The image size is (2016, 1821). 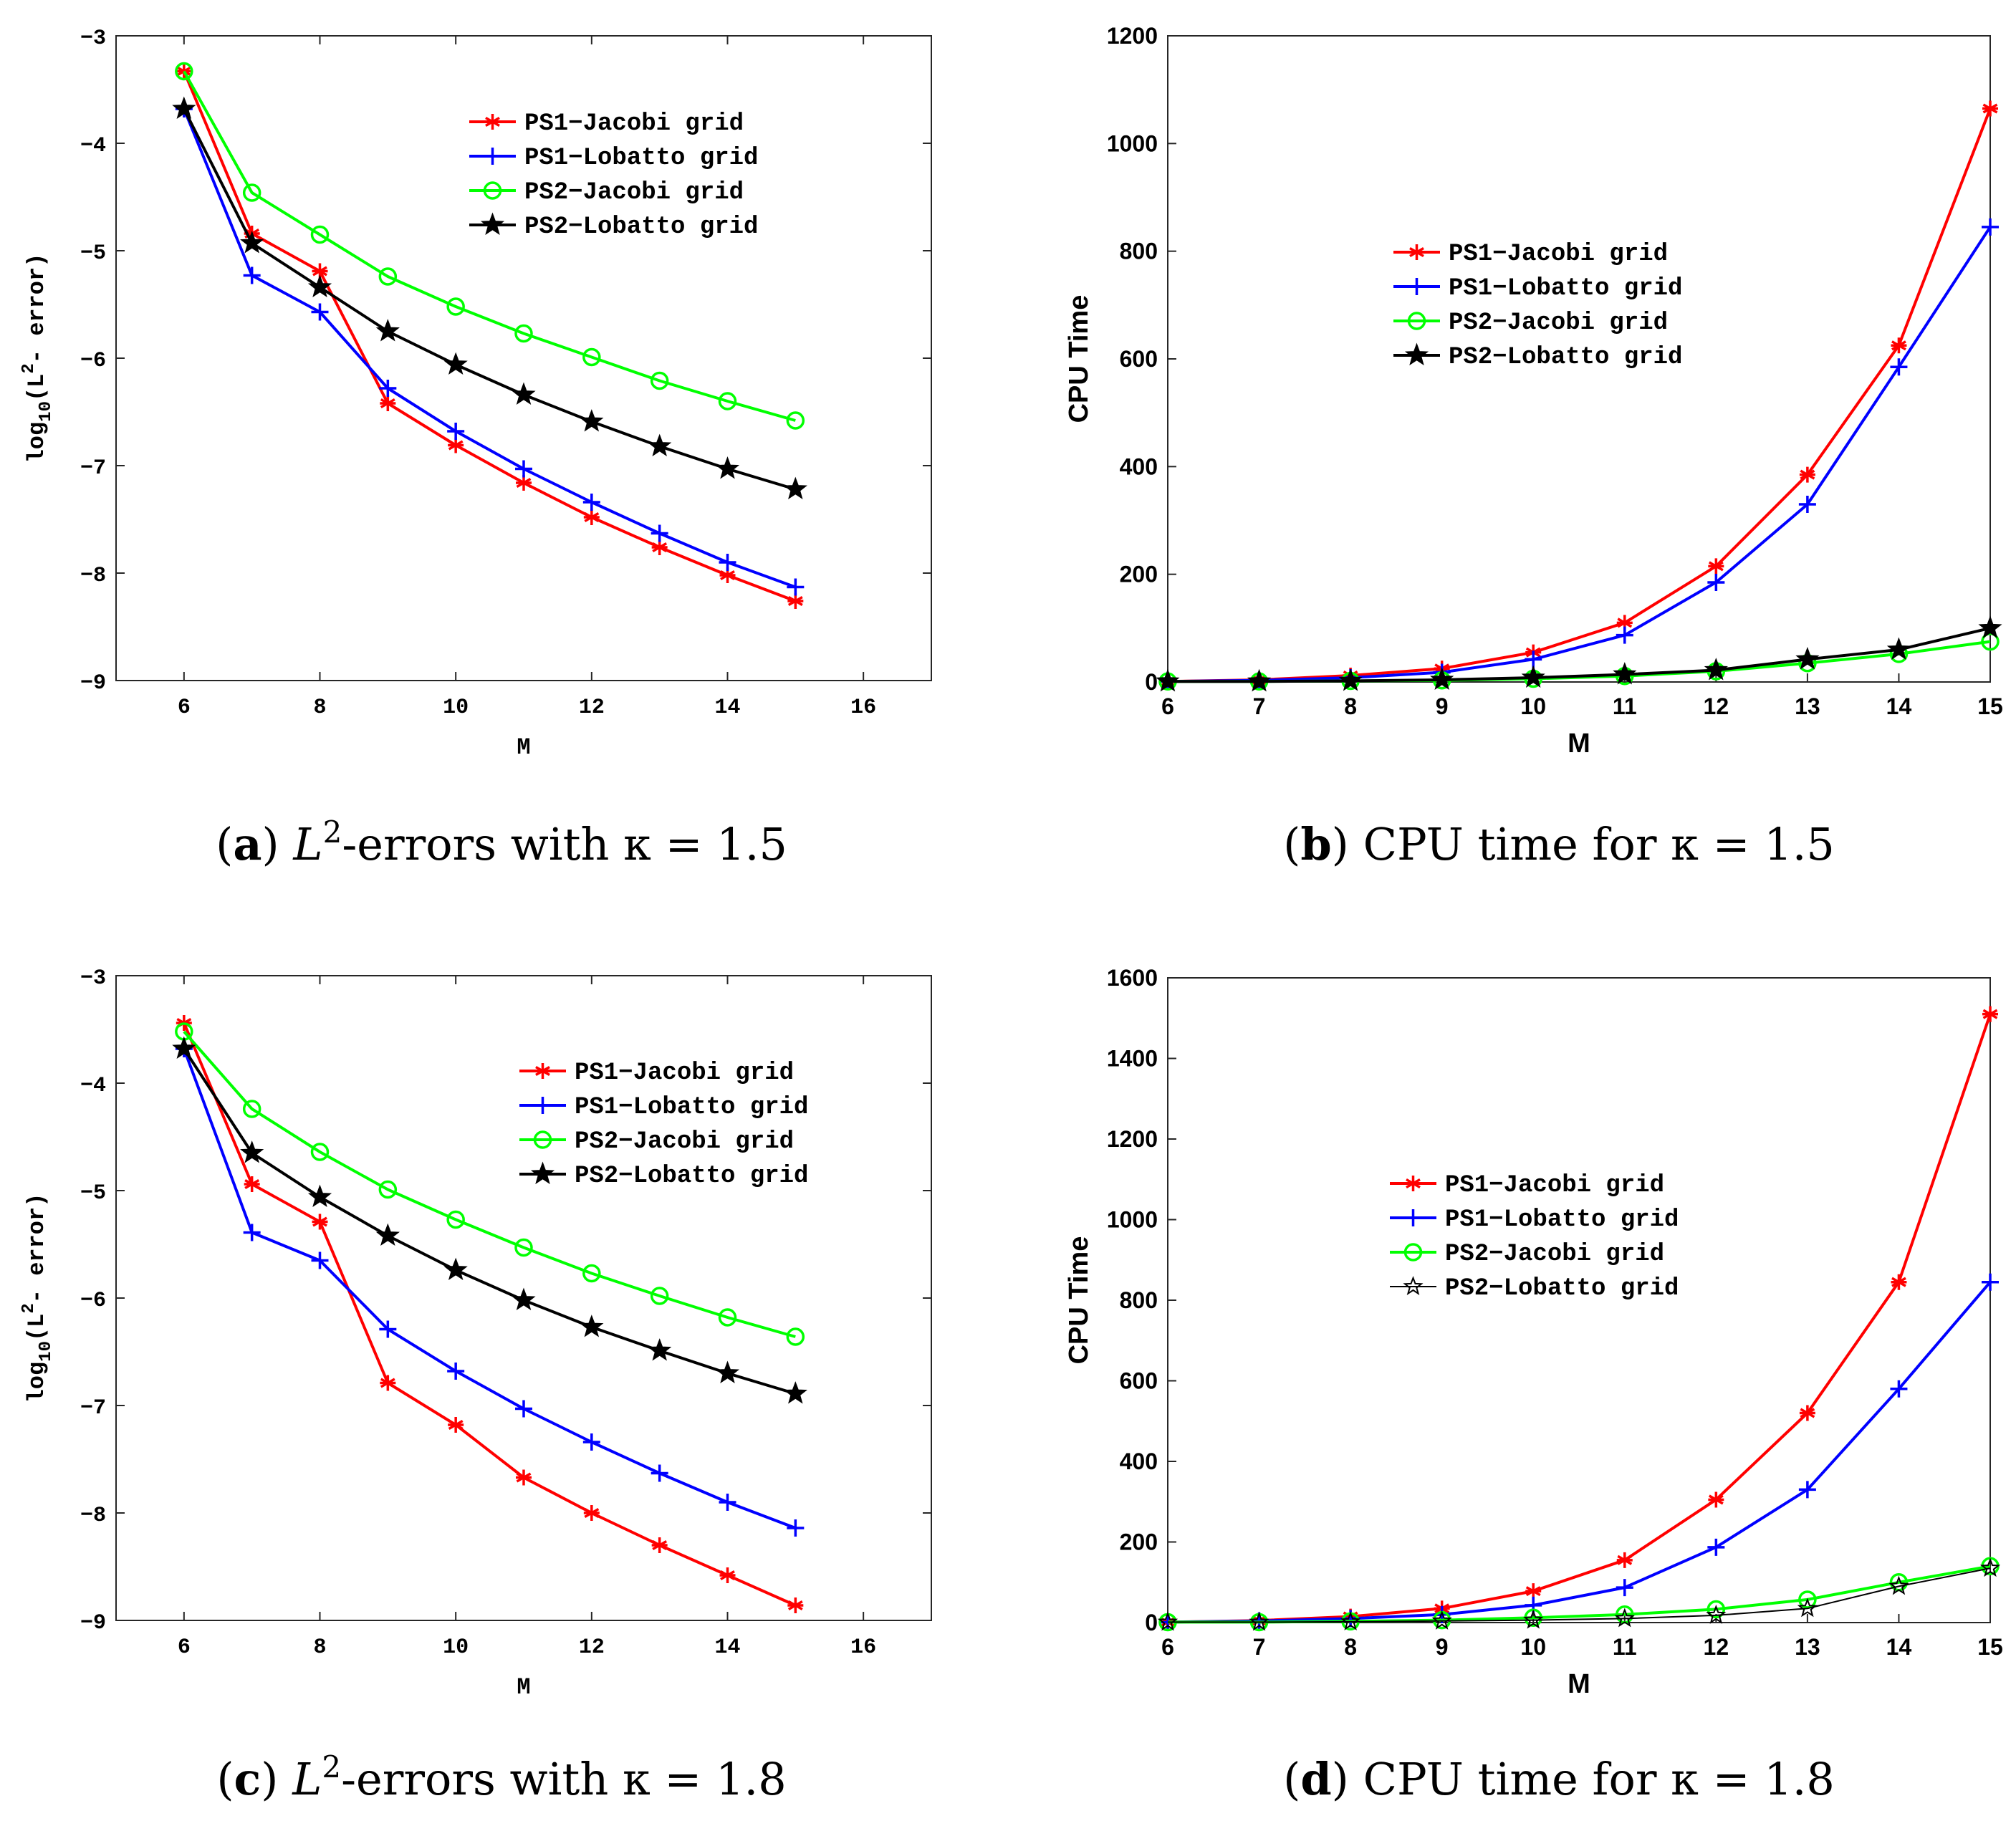 I want to click on caption-paren: ), so click(x=276, y=1779).